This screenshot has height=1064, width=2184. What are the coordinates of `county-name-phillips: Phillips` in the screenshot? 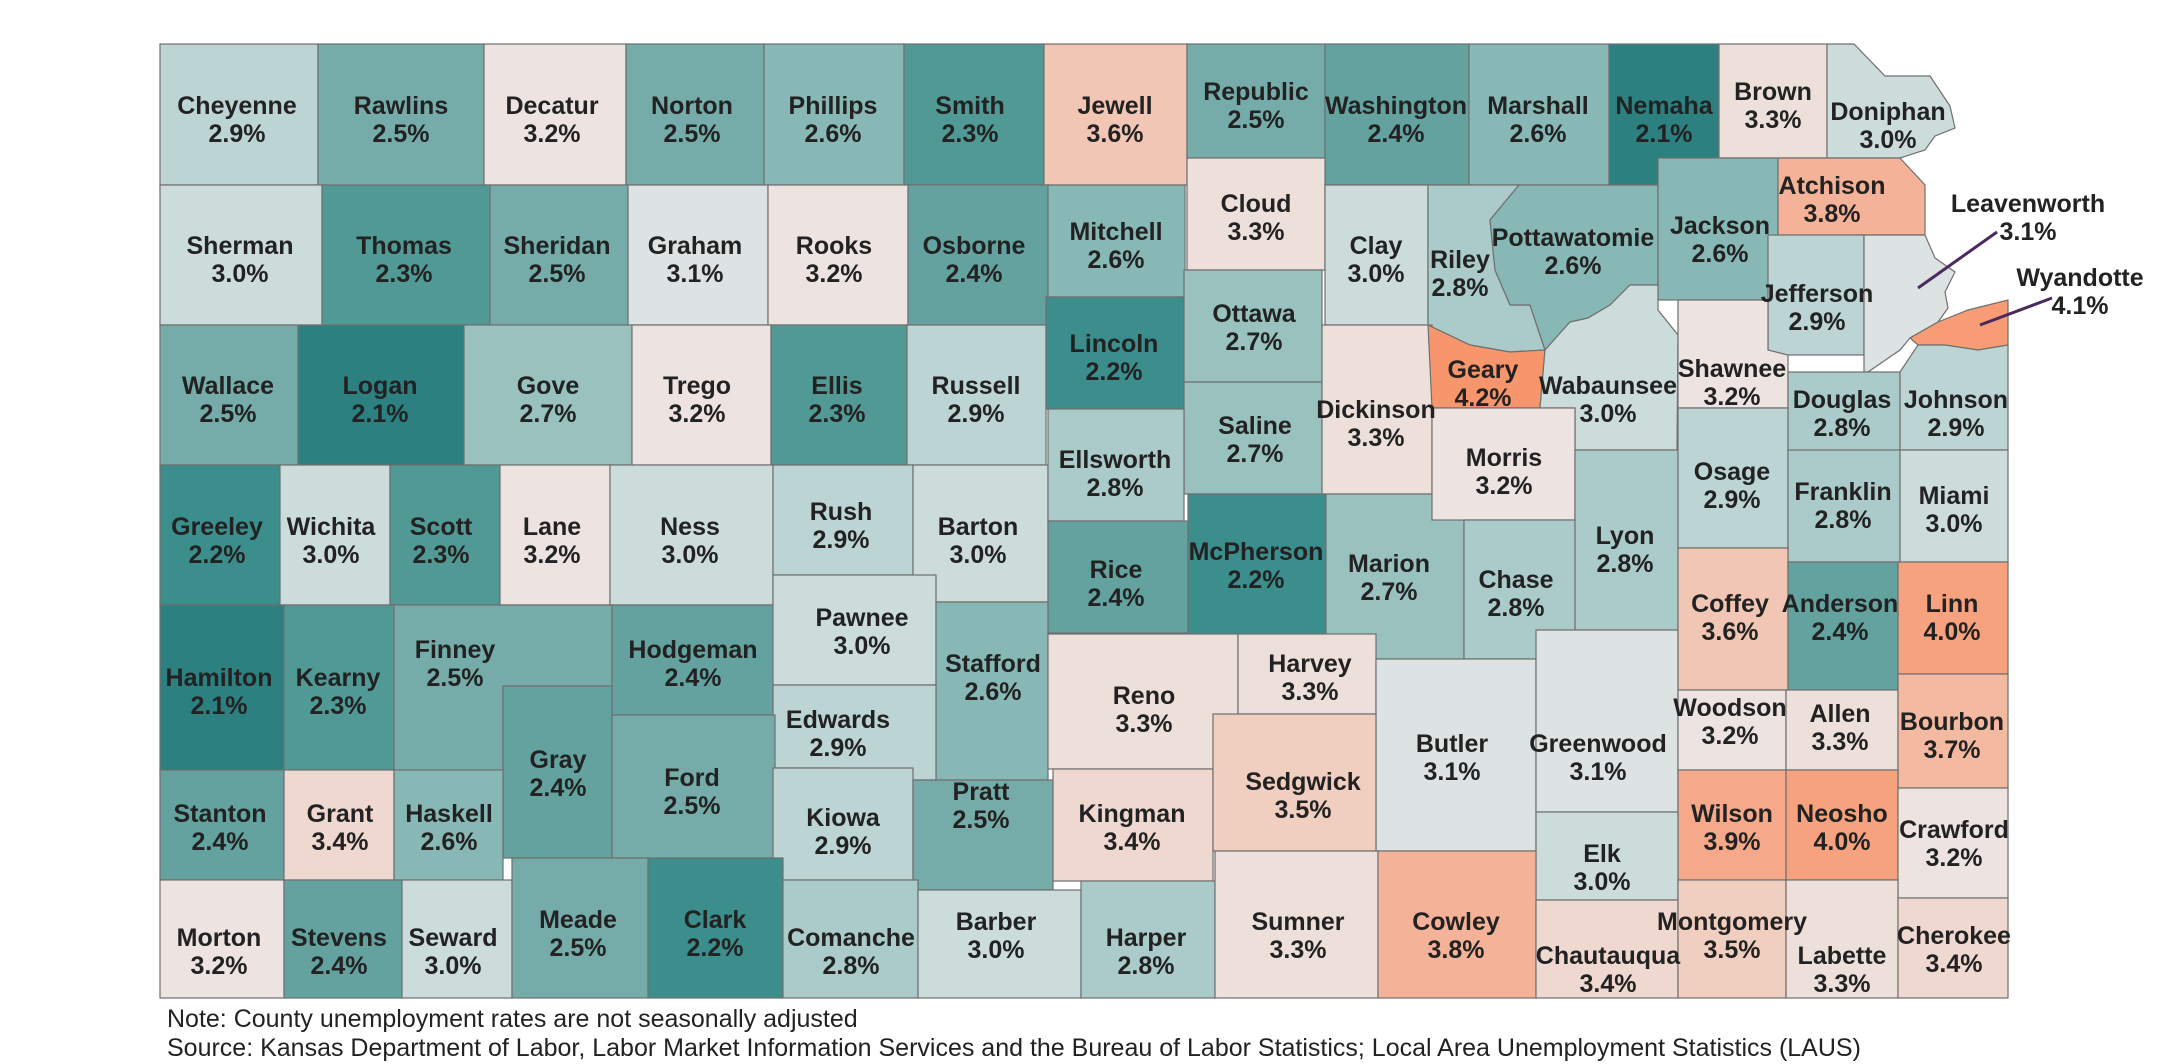 It's located at (833, 106).